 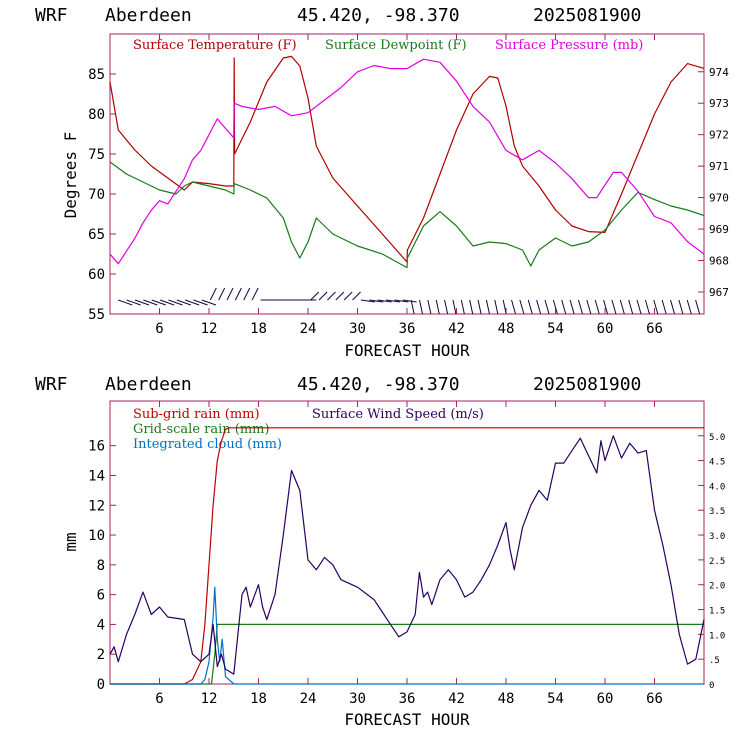 I want to click on legend-integrated-cloud: Integrated cloud (mm), so click(x=207, y=444).